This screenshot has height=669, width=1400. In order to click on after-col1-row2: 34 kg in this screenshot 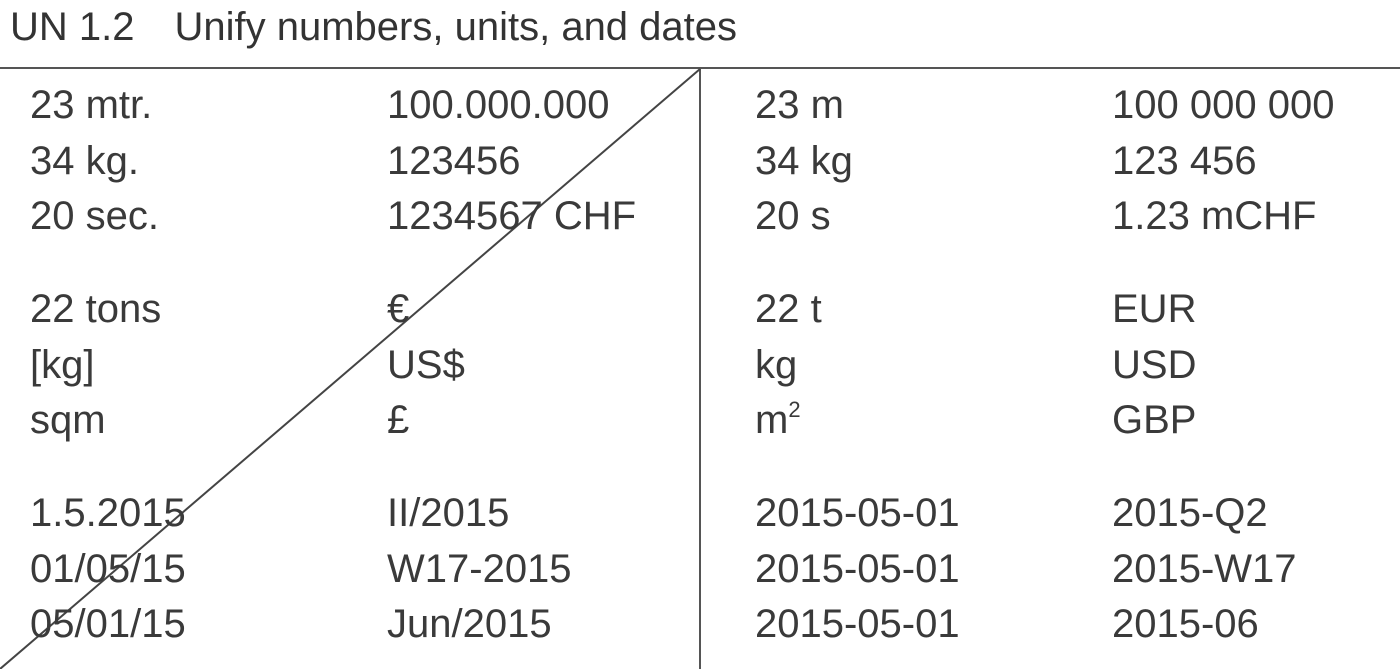, I will do `click(804, 161)`.